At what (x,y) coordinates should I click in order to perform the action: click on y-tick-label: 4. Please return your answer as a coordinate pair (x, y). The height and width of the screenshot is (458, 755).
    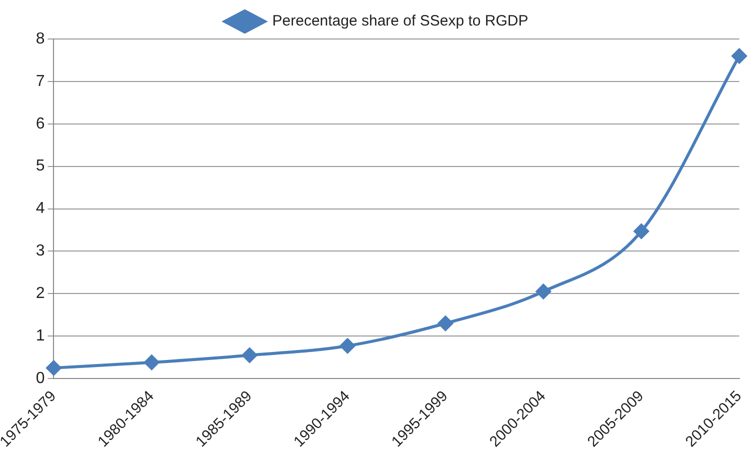
    Looking at the image, I should click on (40, 209).